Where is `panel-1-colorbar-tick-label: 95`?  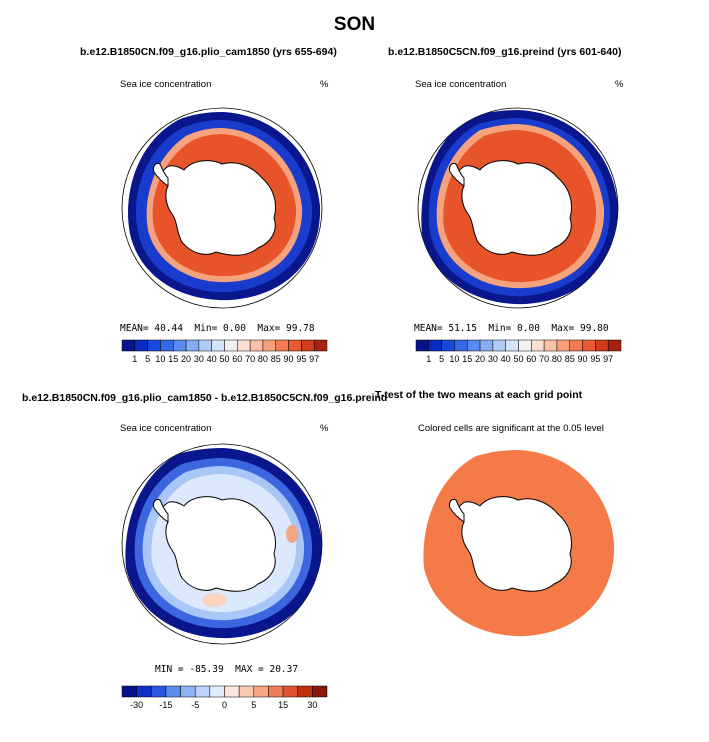
panel-1-colorbar-tick-label: 95 is located at coordinates (301, 359).